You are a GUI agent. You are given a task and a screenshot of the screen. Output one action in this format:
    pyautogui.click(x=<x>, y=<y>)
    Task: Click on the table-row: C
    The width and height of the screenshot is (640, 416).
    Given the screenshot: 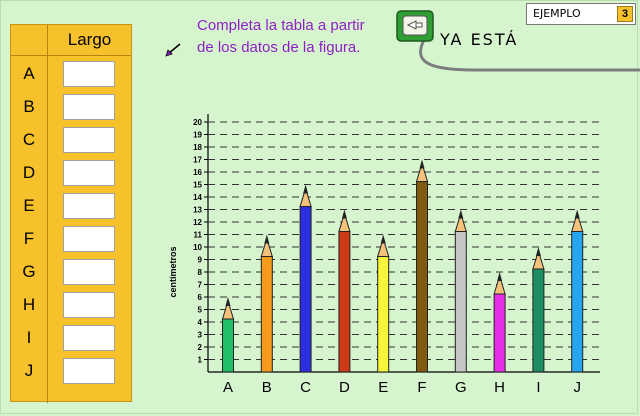 What is the action you would take?
    pyautogui.click(x=71, y=139)
    